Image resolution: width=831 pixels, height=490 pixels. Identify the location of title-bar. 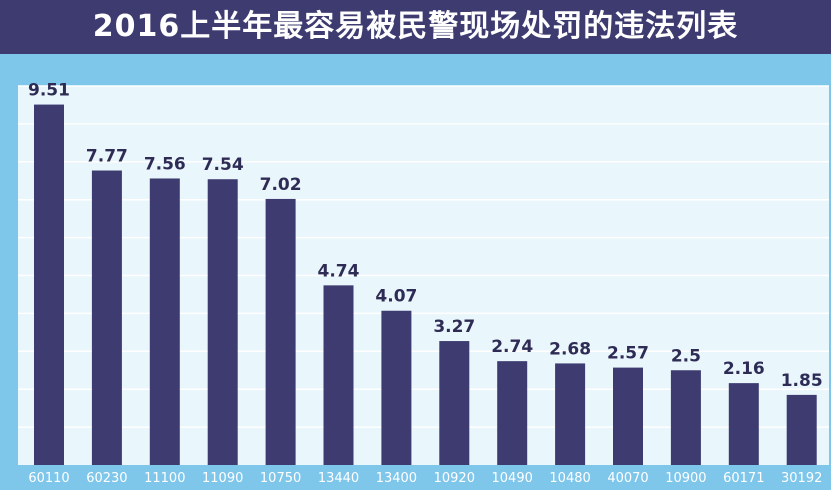
(415, 27).